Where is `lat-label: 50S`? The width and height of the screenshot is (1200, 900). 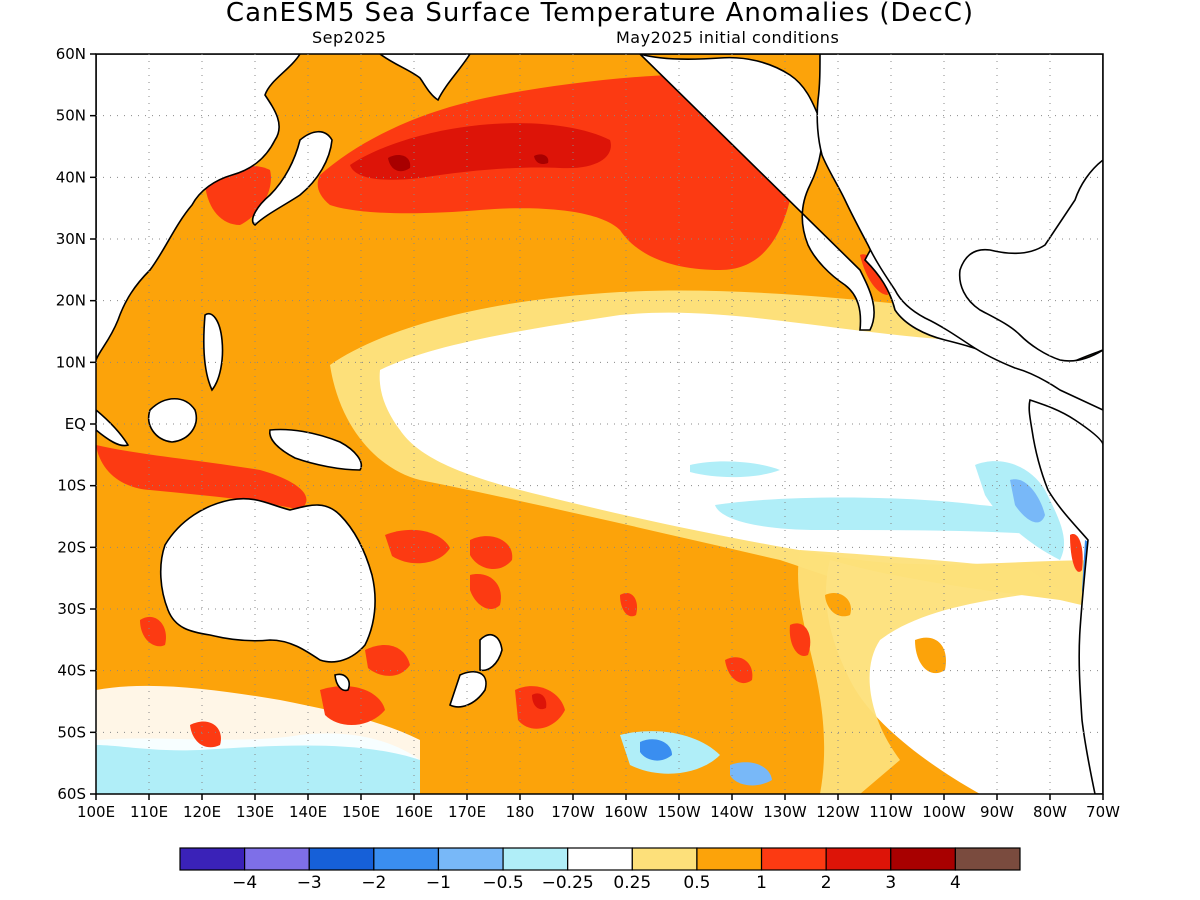
lat-label: 50S is located at coordinates (71, 732).